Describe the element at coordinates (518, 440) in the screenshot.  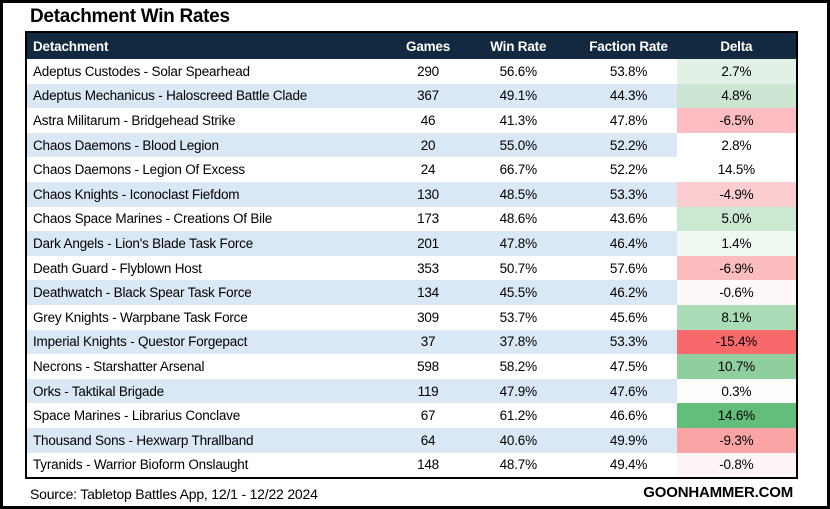
I see `cell-win-rate: 40.6%` at that location.